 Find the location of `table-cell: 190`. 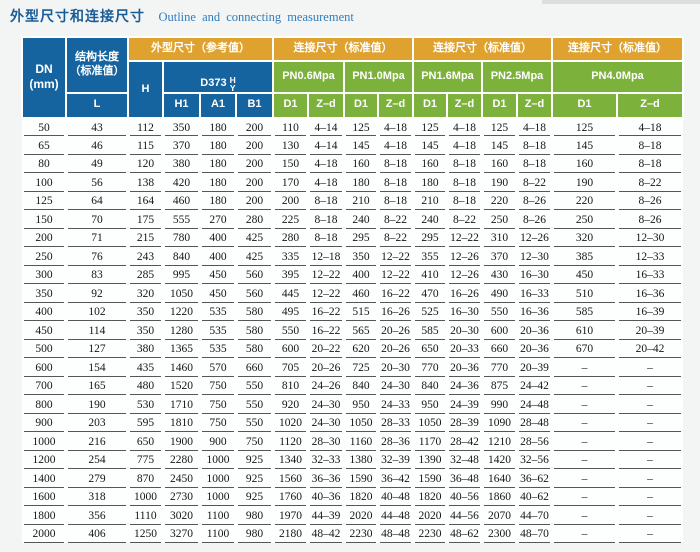

table-cell: 190 is located at coordinates (499, 182).